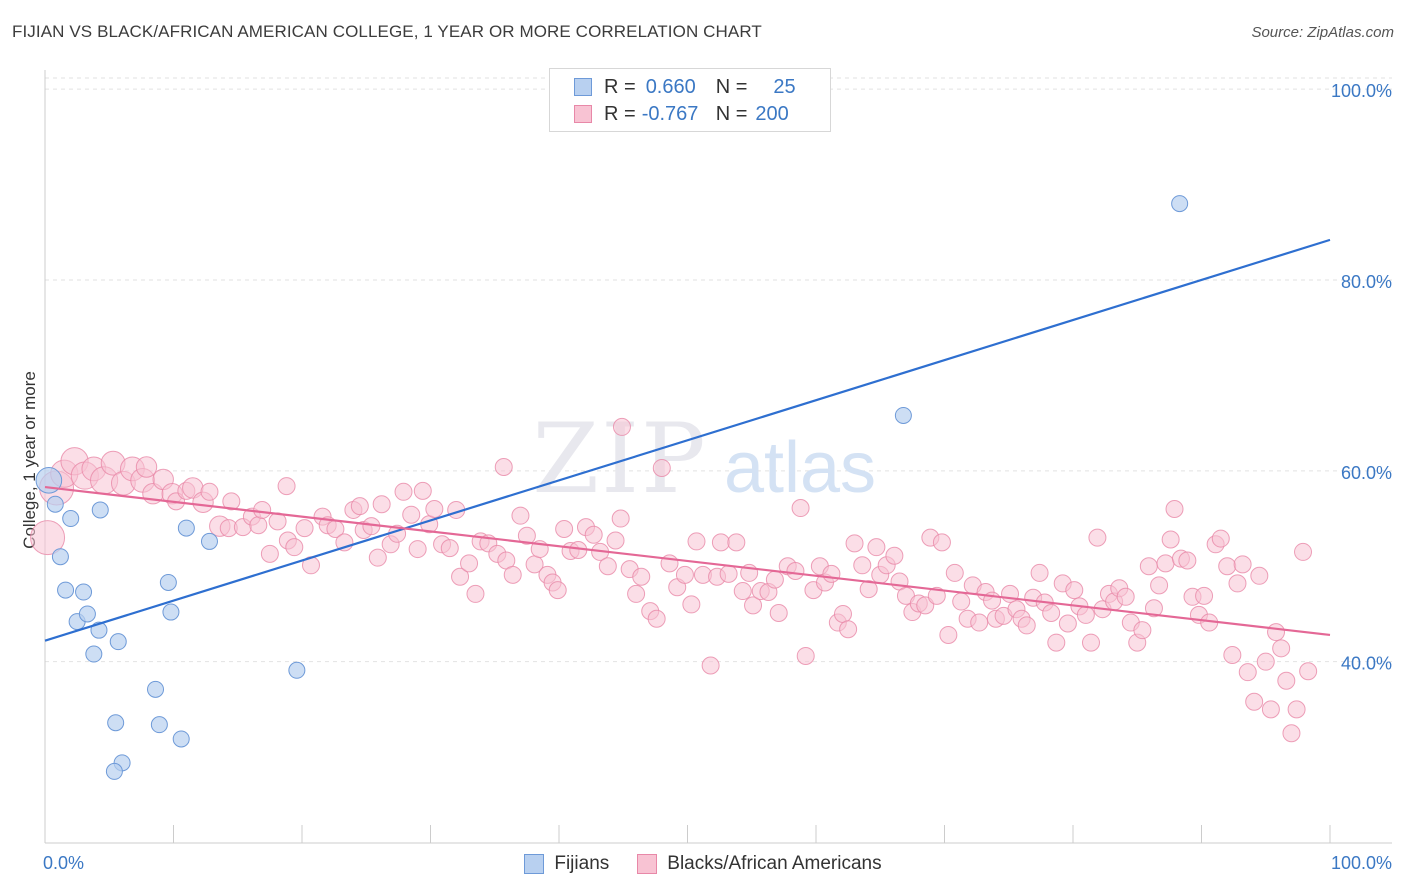 The image size is (1406, 892). Describe the element at coordinates (774, 863) in the screenshot. I see `bottom-legend-label-blacks: Blacks/African Americans` at that location.